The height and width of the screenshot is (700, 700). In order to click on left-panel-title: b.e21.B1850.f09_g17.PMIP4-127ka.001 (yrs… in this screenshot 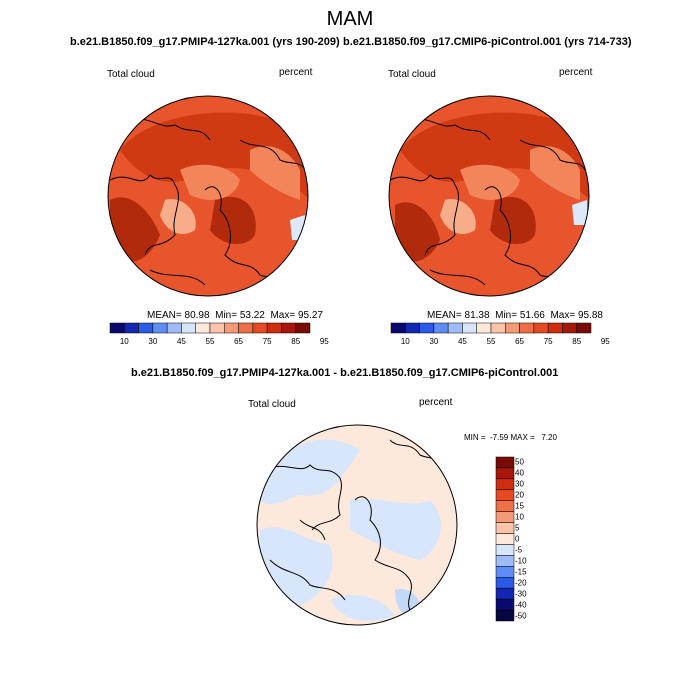, I will do `click(205, 42)`.